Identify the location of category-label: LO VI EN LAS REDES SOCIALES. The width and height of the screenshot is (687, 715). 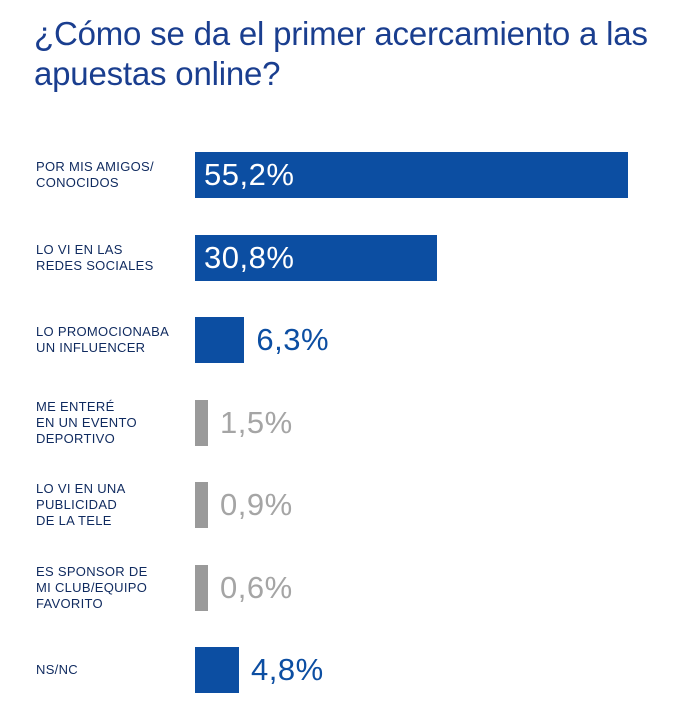
(95, 257).